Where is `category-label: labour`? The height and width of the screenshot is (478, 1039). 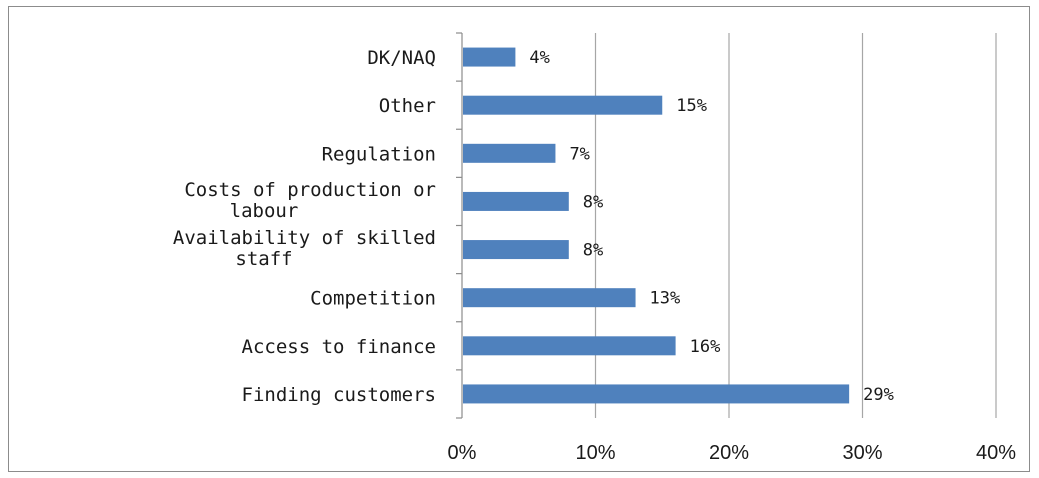
category-label: labour is located at coordinates (264, 211).